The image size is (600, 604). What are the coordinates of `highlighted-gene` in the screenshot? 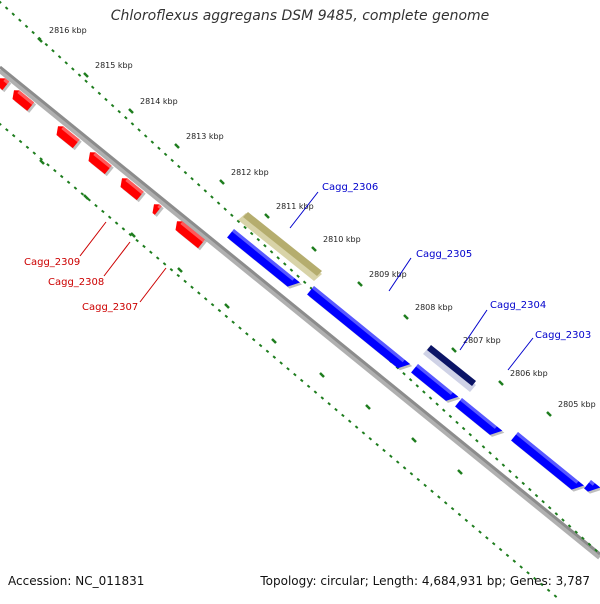 It's located at (280, 246).